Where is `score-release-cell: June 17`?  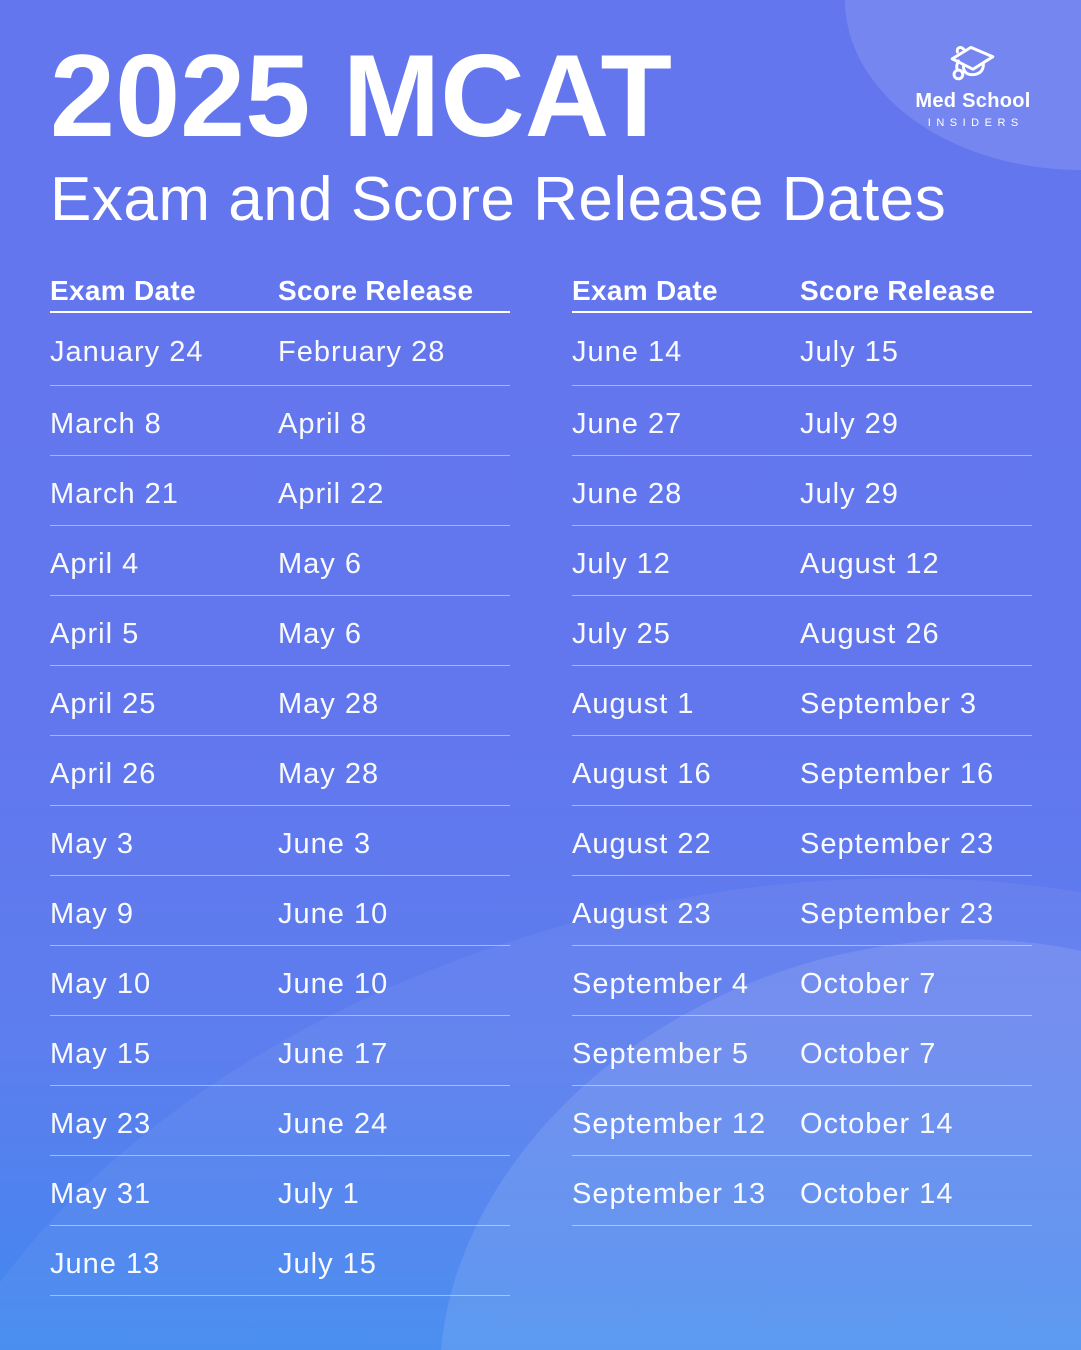 score-release-cell: June 17 is located at coordinates (333, 1053).